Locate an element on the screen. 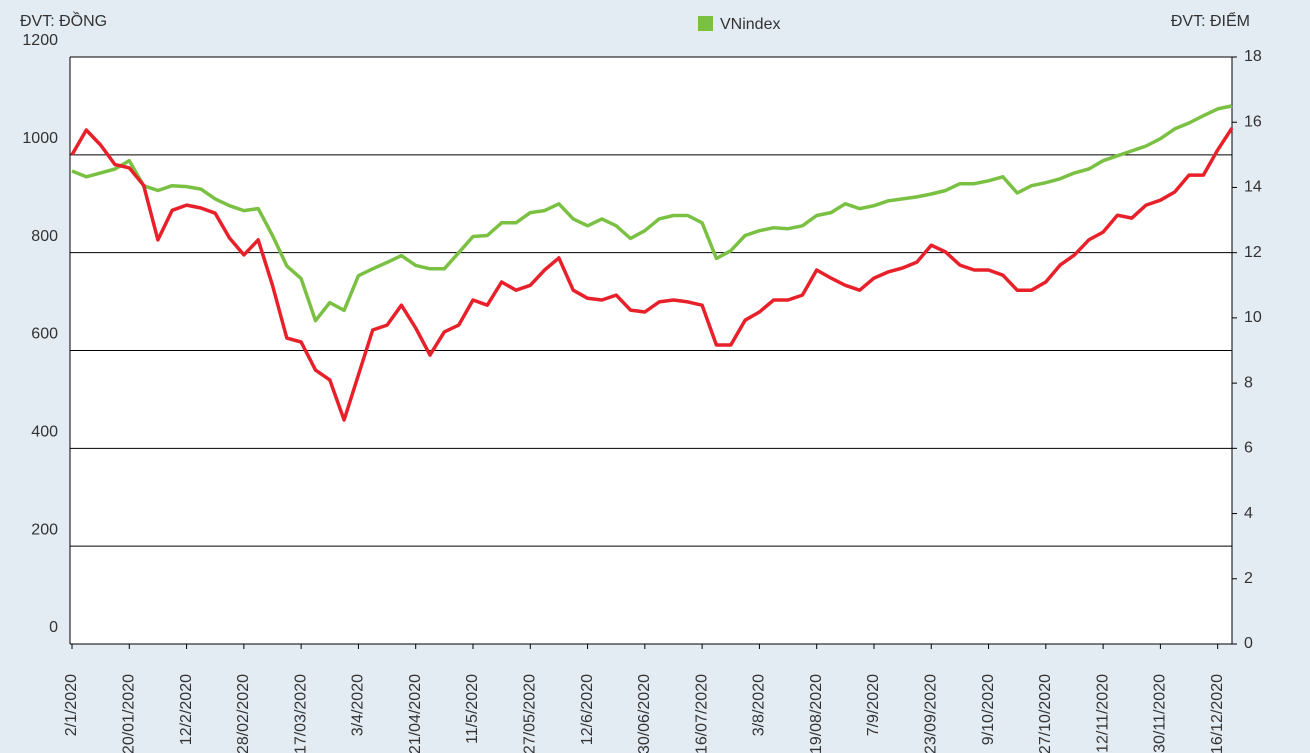 The image size is (1310, 753). x-tick-label: 3/4/2020 is located at coordinates (358, 705).